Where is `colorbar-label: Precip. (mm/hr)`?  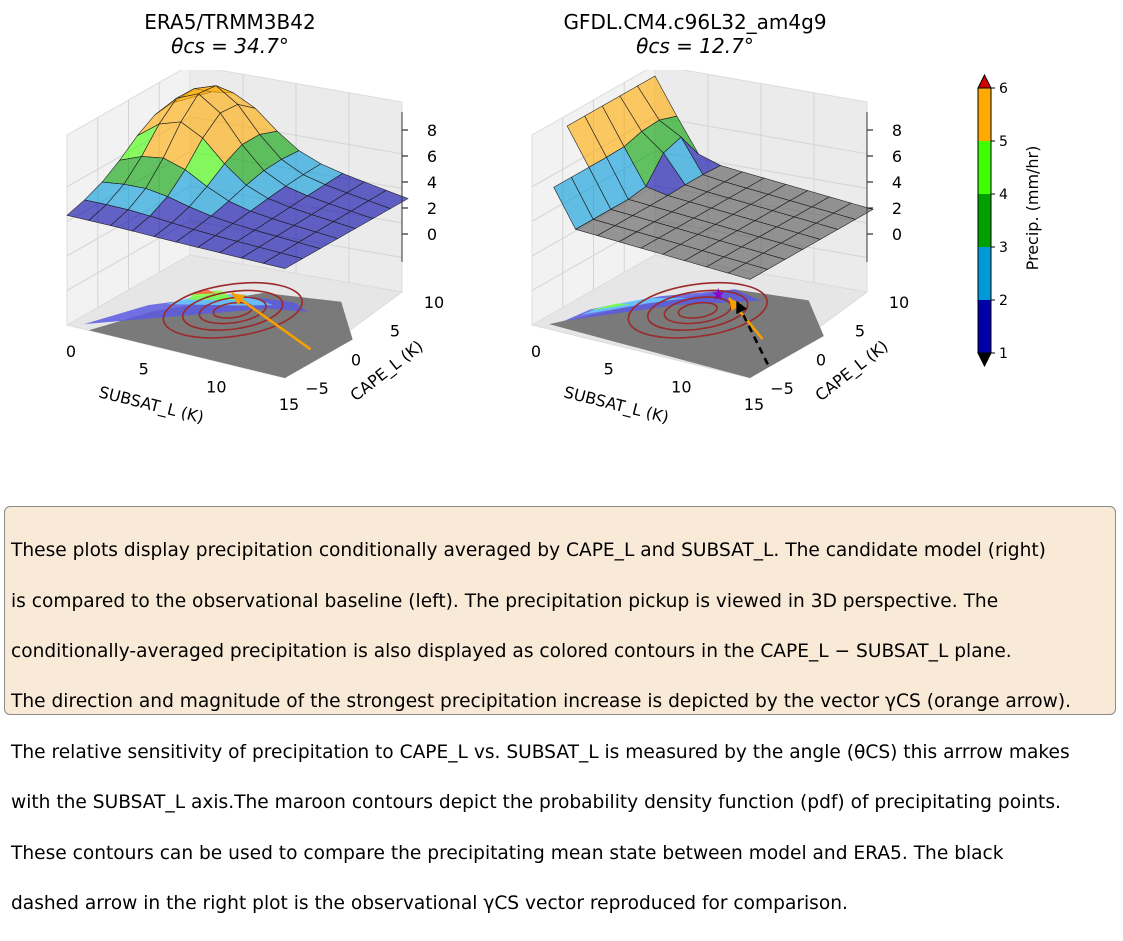 colorbar-label: Precip. (mm/hr) is located at coordinates (1032, 208).